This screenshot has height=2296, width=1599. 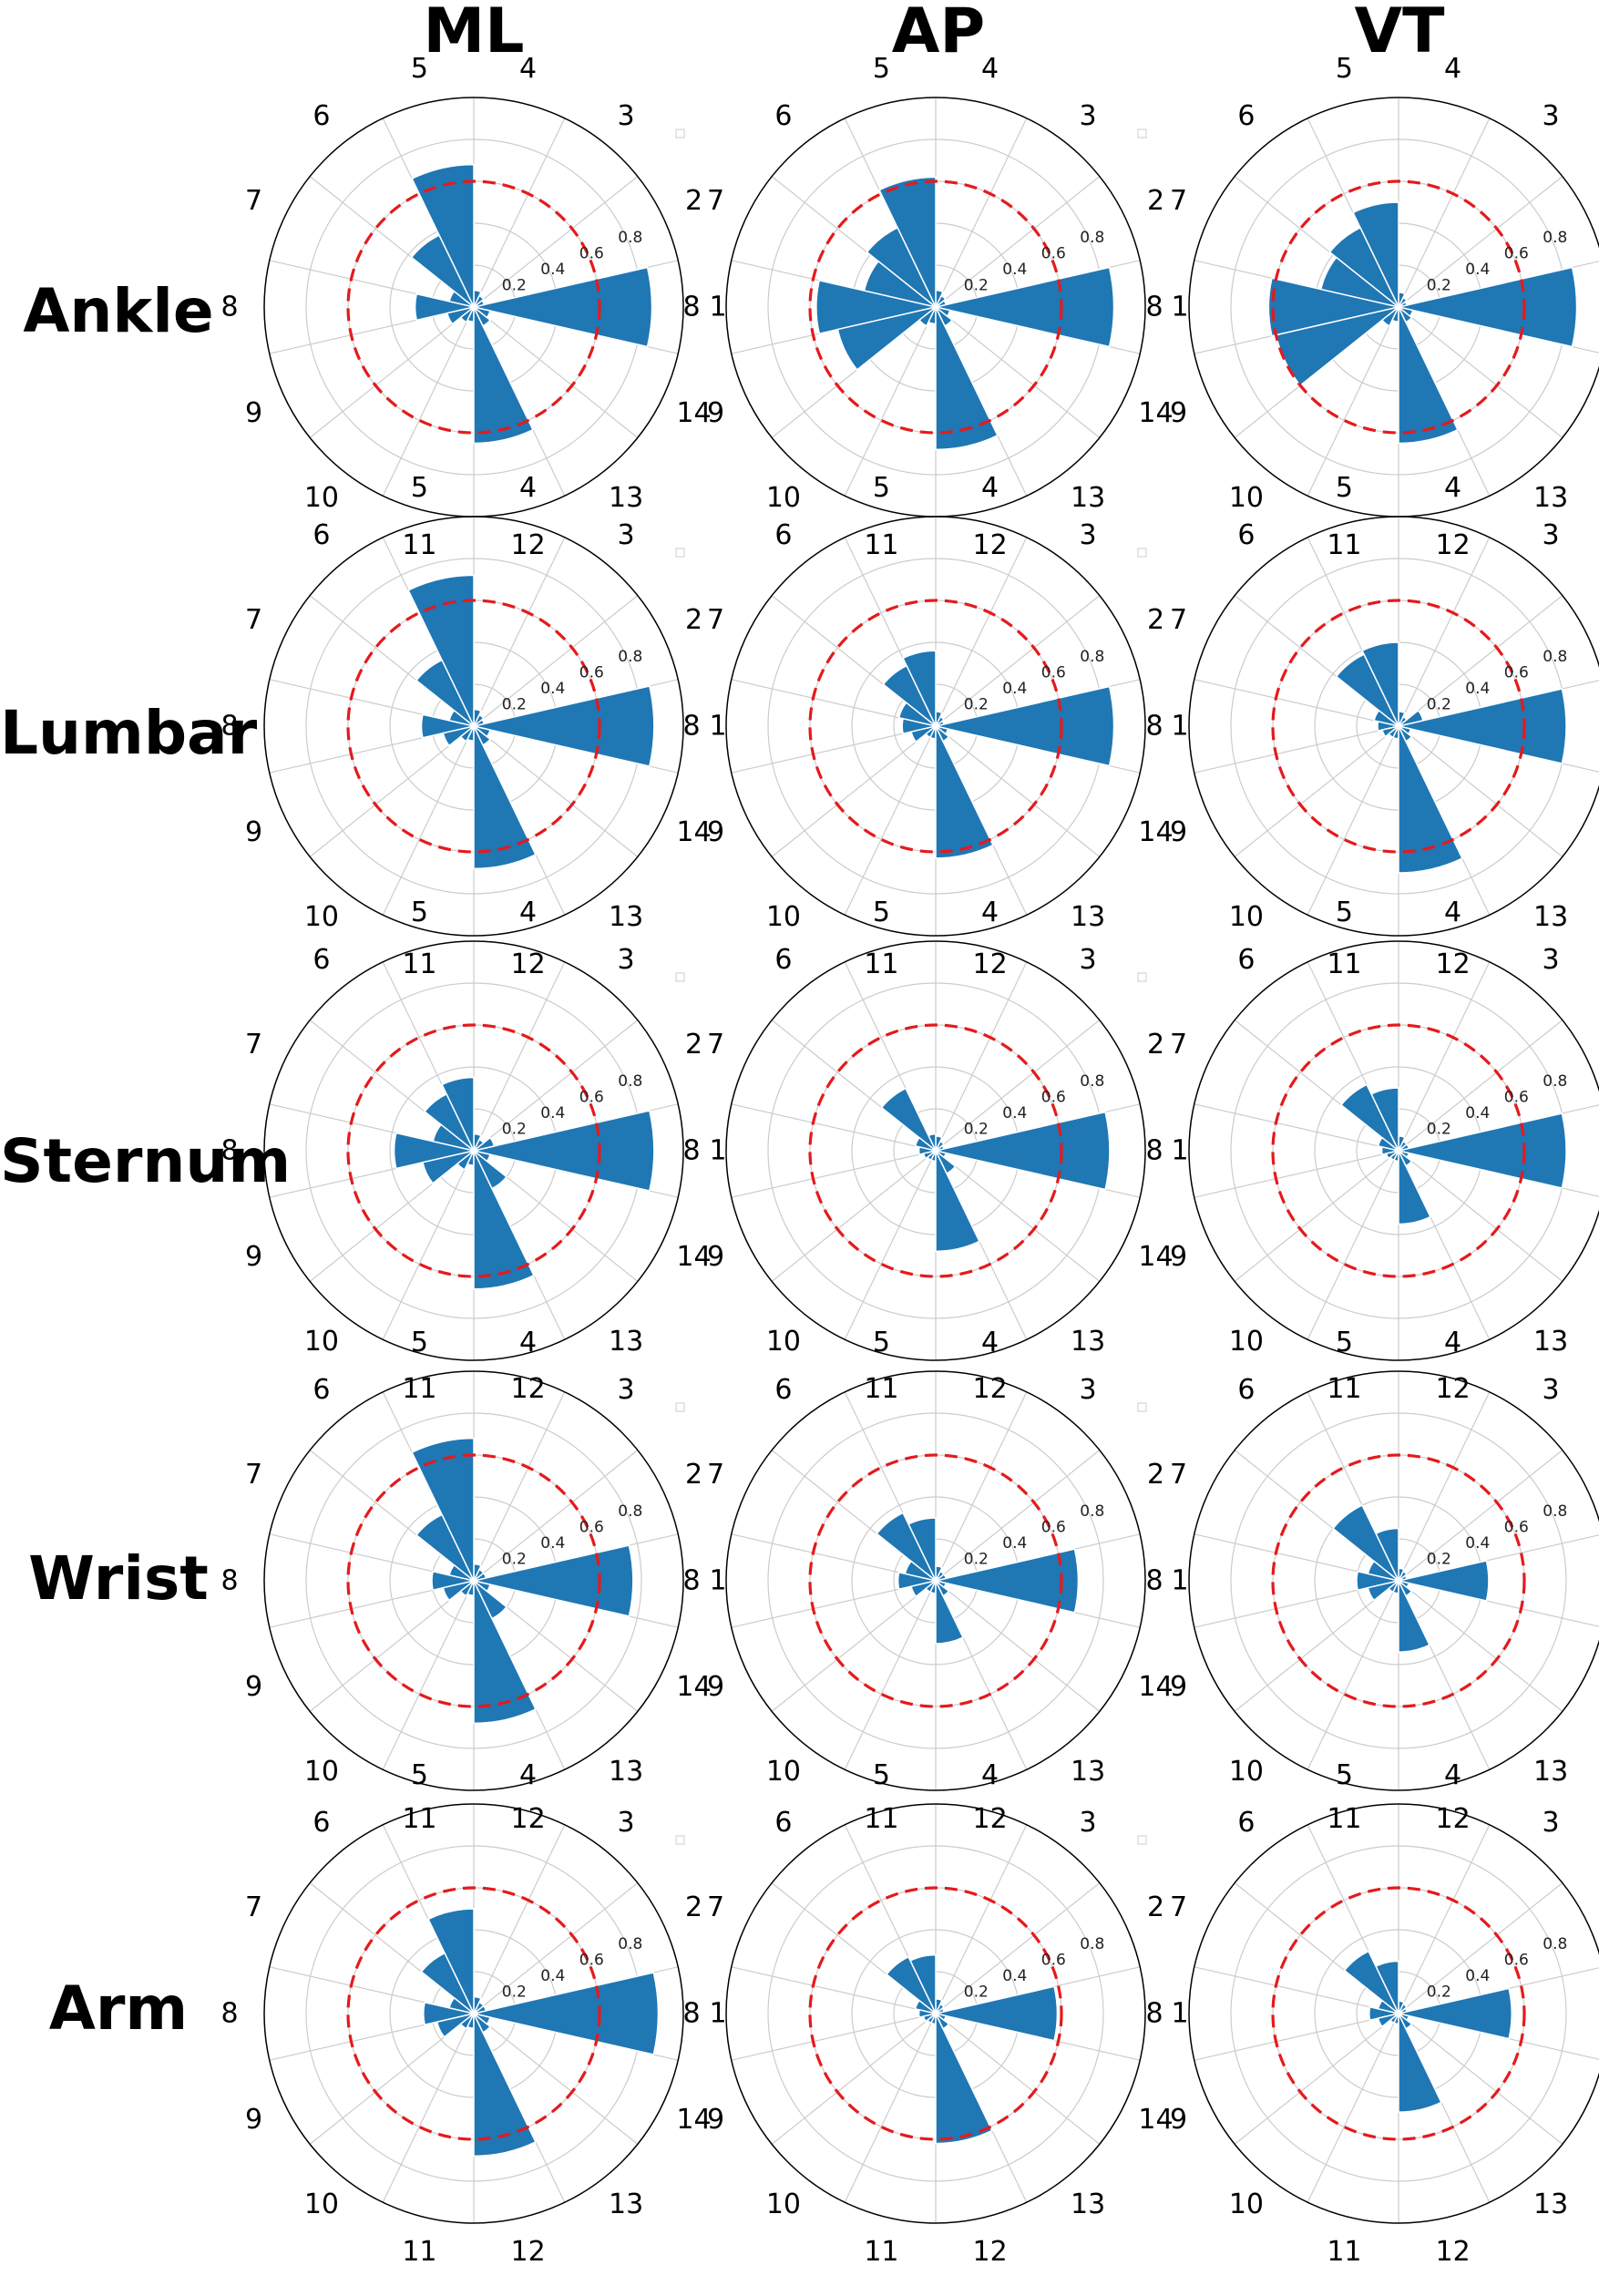 I want to click on row-label-arm: Arm, so click(x=118, y=2008).